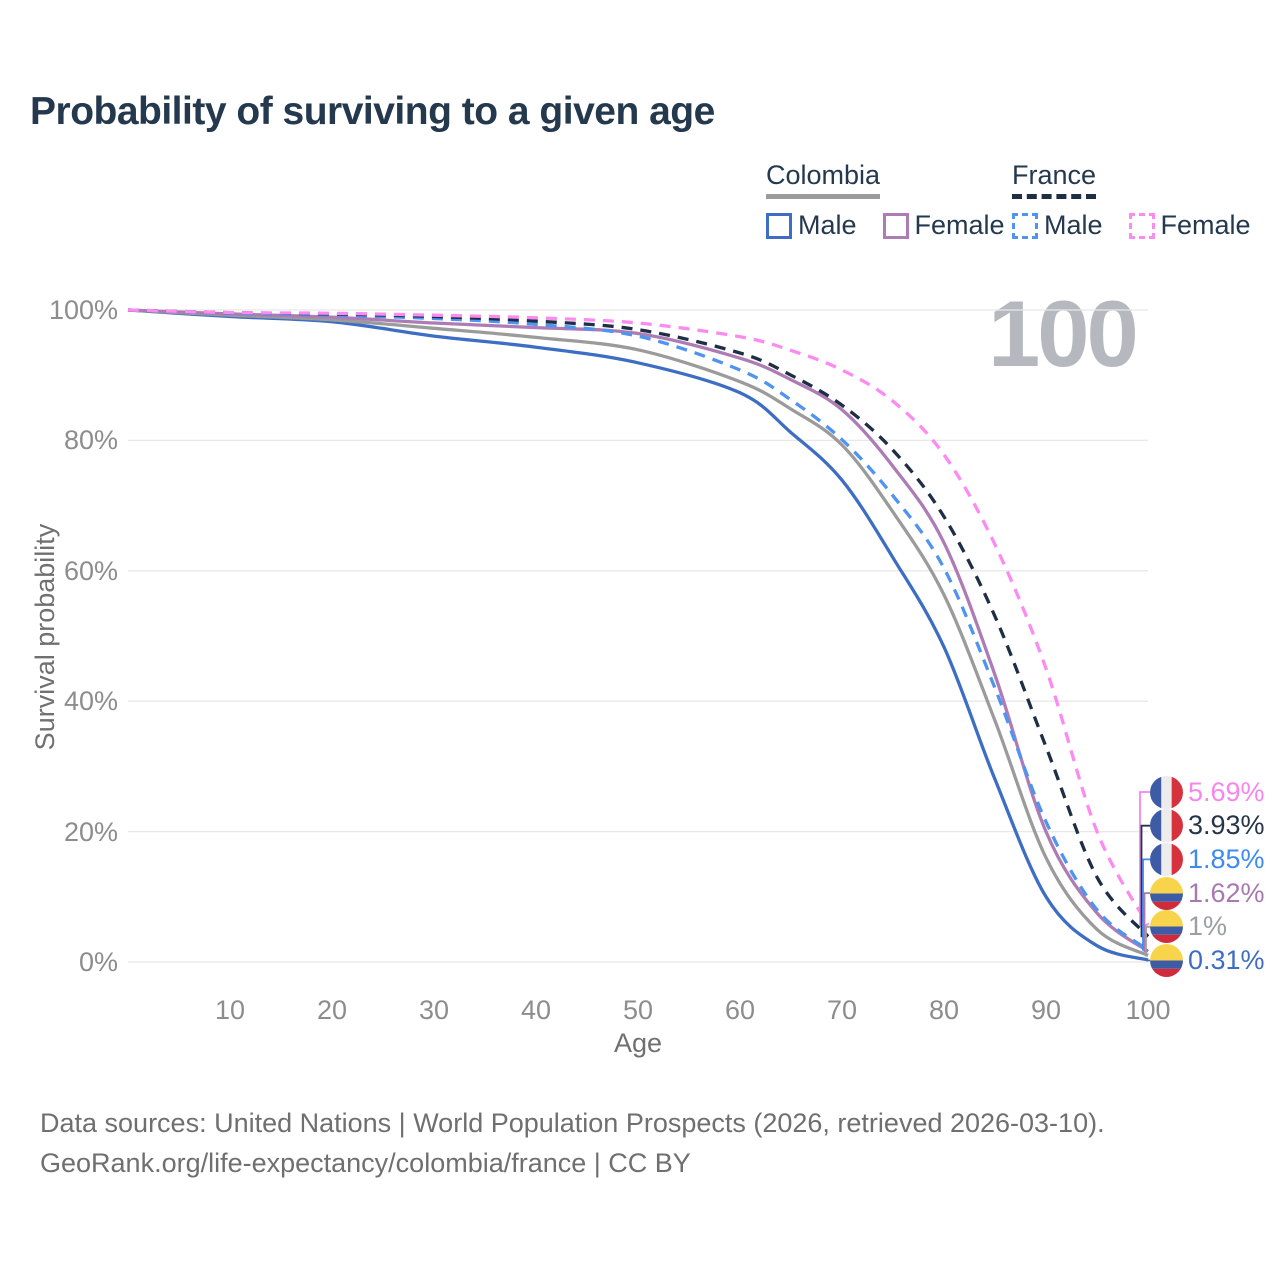 The image size is (1280, 1280). I want to click on end-label-france-female: 5.69%, so click(1207, 792).